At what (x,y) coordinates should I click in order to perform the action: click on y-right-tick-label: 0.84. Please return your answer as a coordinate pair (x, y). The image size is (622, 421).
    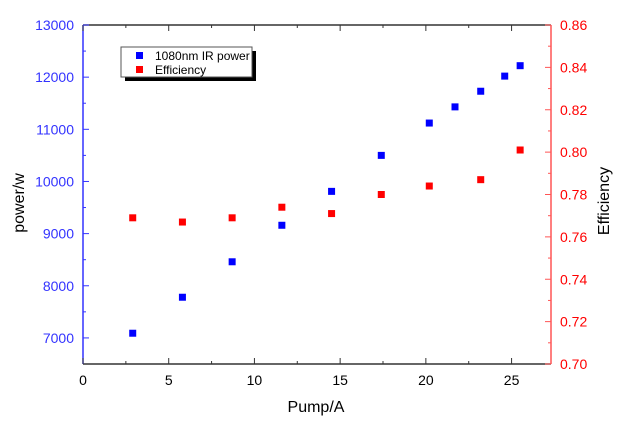
    Looking at the image, I should click on (573, 67).